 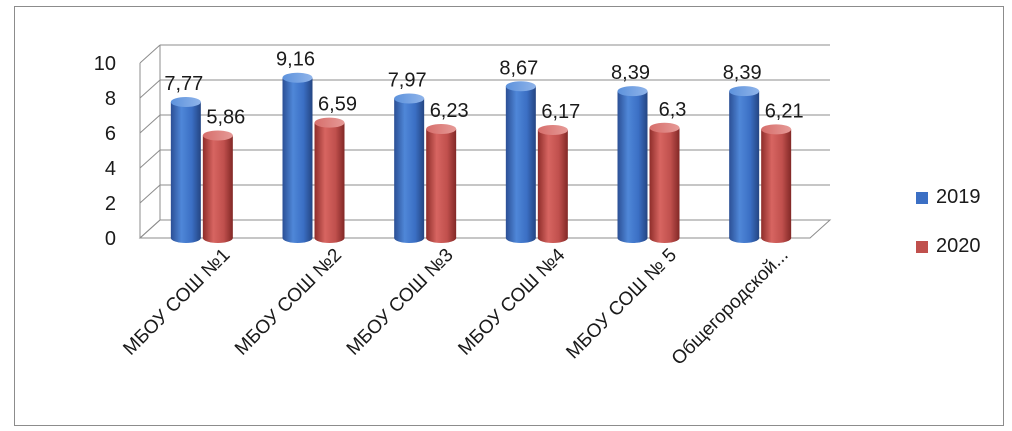 What do you see at coordinates (295, 60) in the screenshot?
I see `data-label-2019-2: 9,16` at bounding box center [295, 60].